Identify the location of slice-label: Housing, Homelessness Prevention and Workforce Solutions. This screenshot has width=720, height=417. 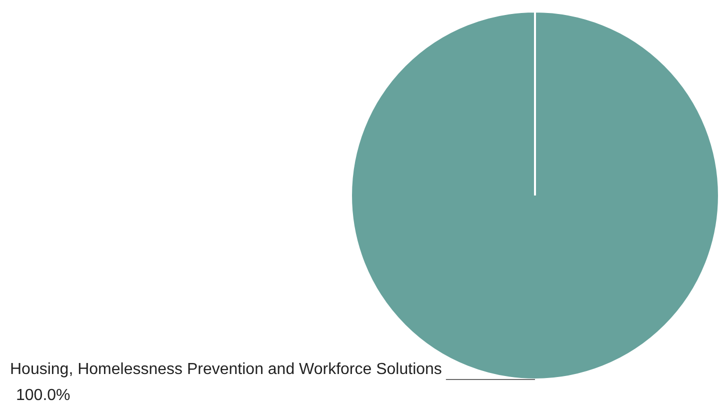
(226, 369).